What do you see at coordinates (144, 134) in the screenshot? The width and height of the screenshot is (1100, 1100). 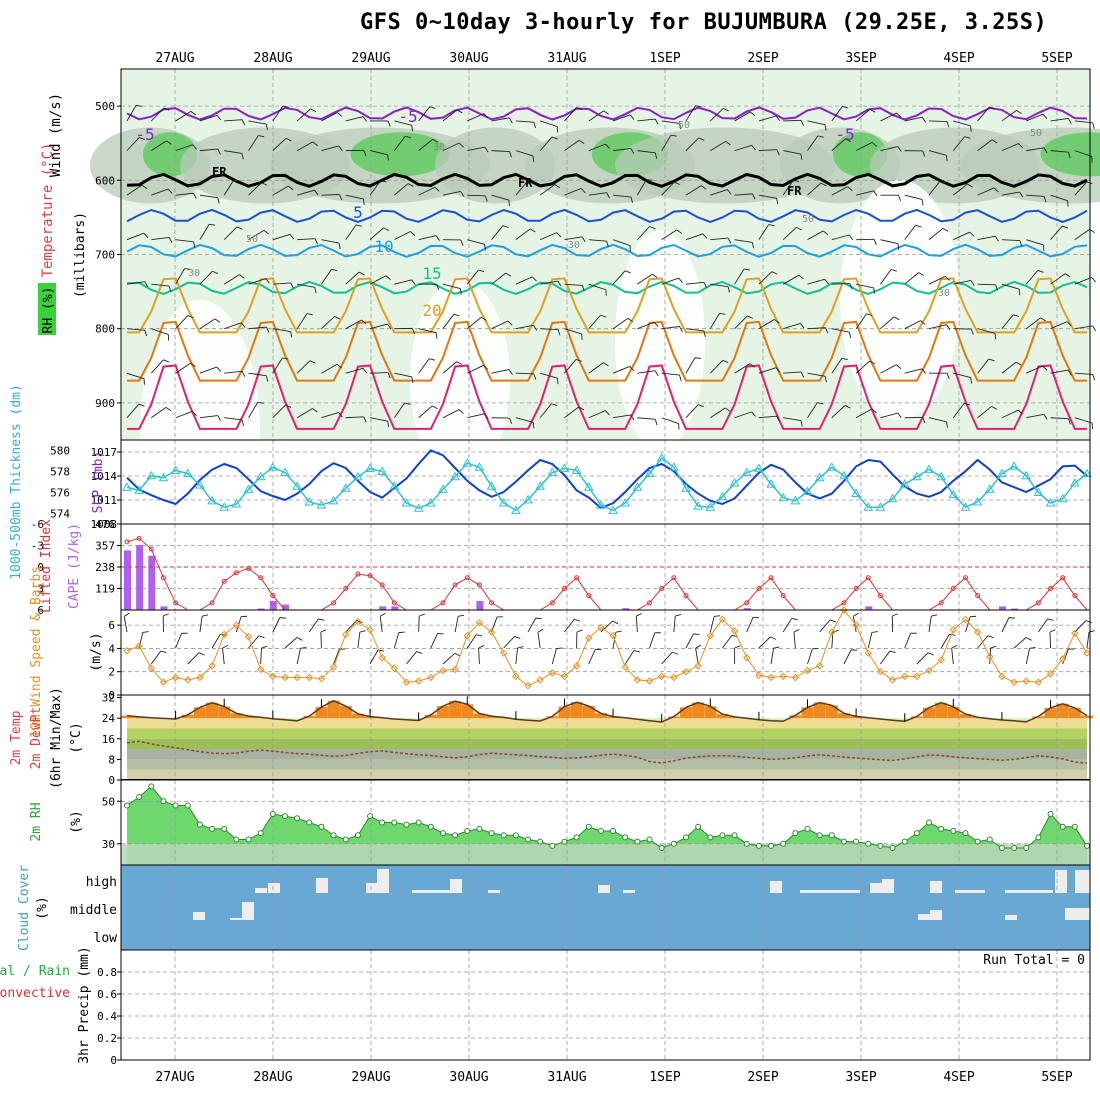 I see `isotherm-label: -5` at bounding box center [144, 134].